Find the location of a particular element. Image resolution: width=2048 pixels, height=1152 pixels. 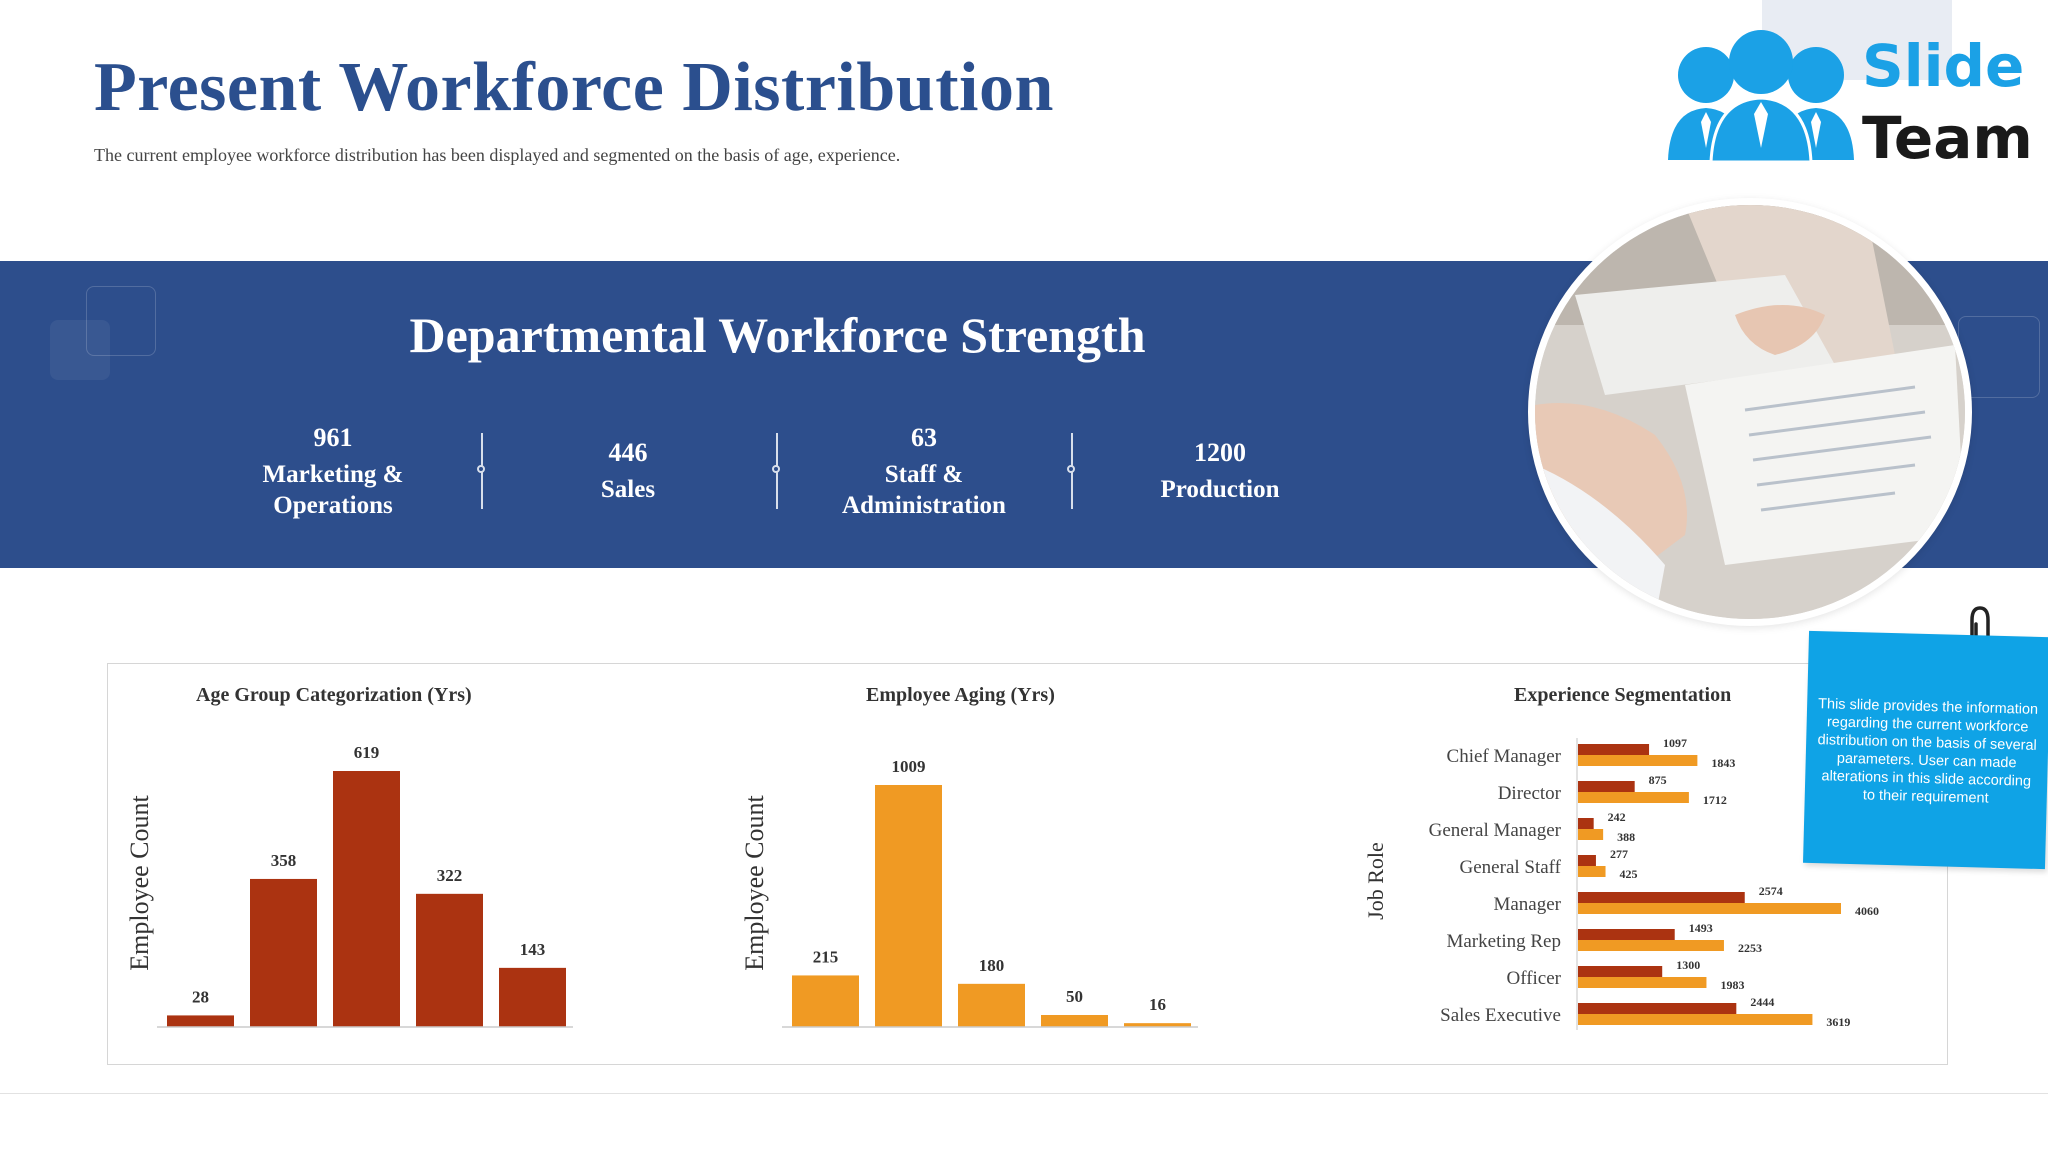

age-chart-data-label: 28 is located at coordinates (200, 996).